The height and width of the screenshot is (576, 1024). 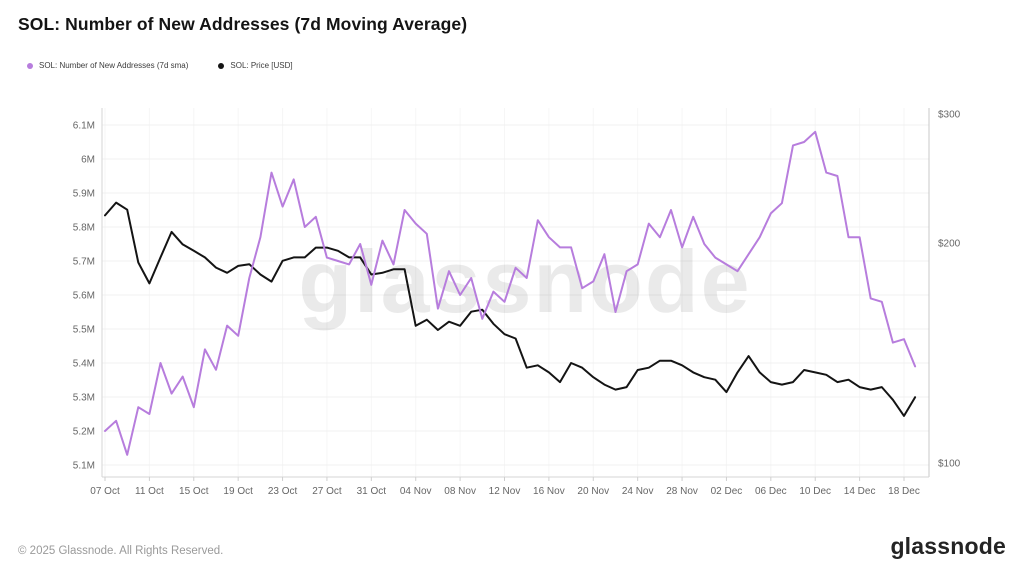 I want to click on x-tick-label: 04 Nov, so click(x=416, y=491).